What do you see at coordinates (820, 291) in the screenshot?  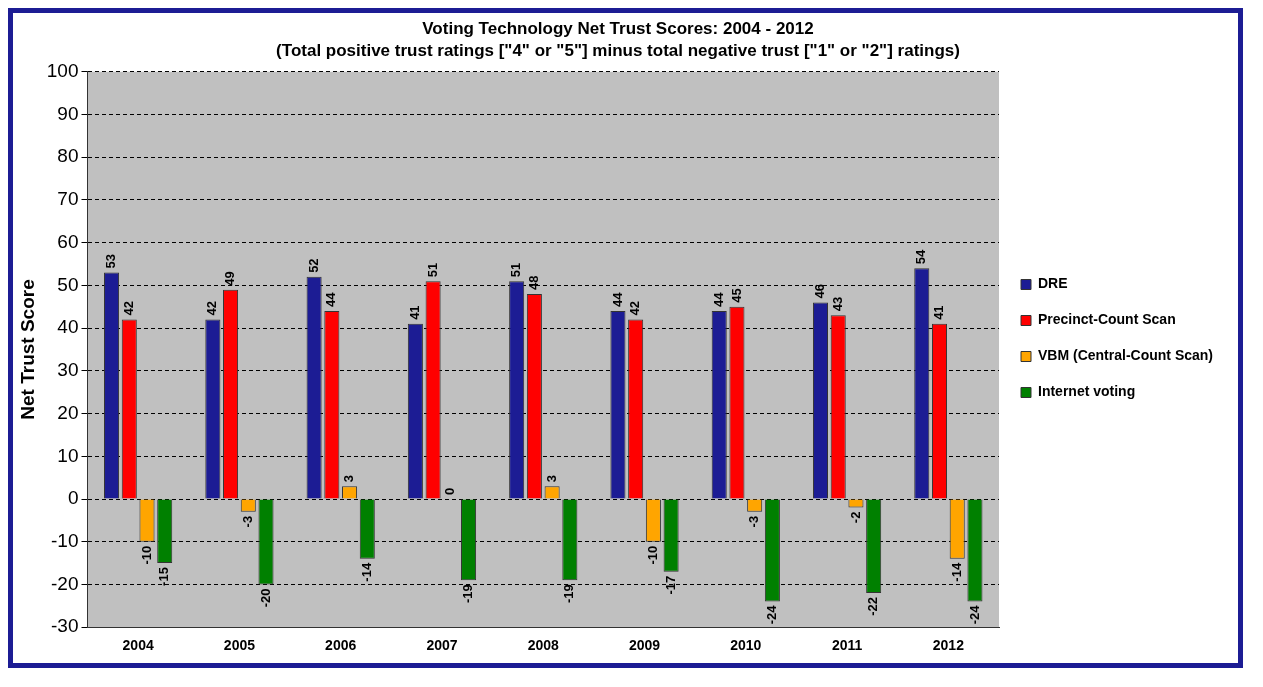 I see `data-label: 46` at bounding box center [820, 291].